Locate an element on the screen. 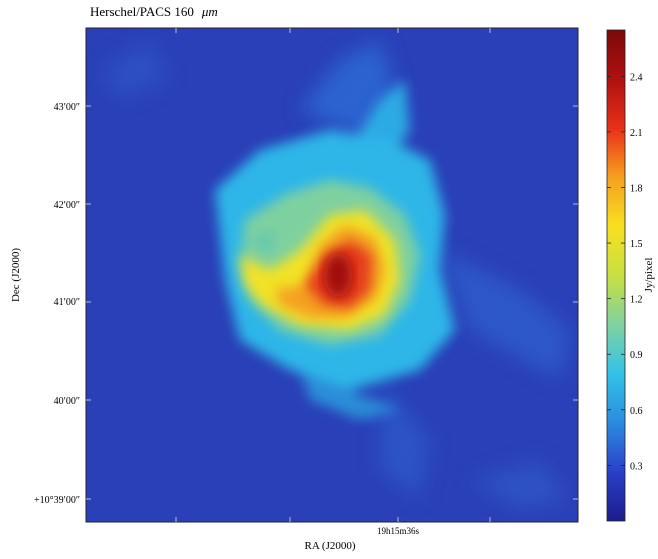  colorbar-tick-label: 2.1 is located at coordinates (636, 133).